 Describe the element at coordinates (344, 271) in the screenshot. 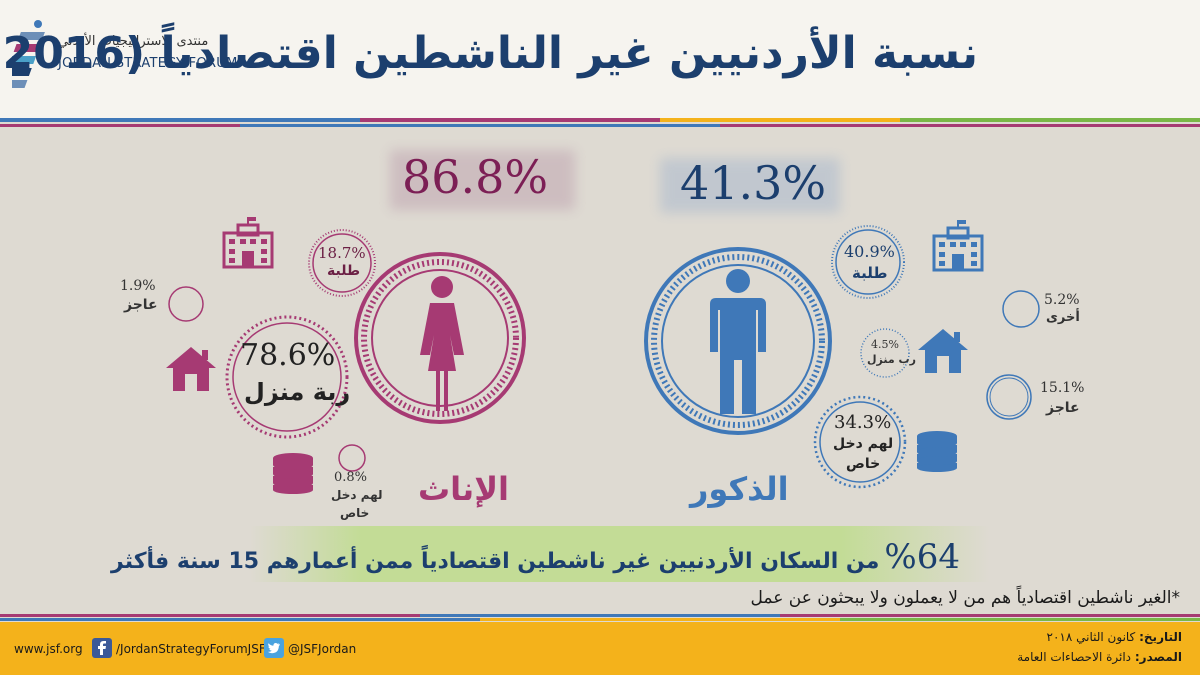

I see `female-students-label: طلبة` at that location.